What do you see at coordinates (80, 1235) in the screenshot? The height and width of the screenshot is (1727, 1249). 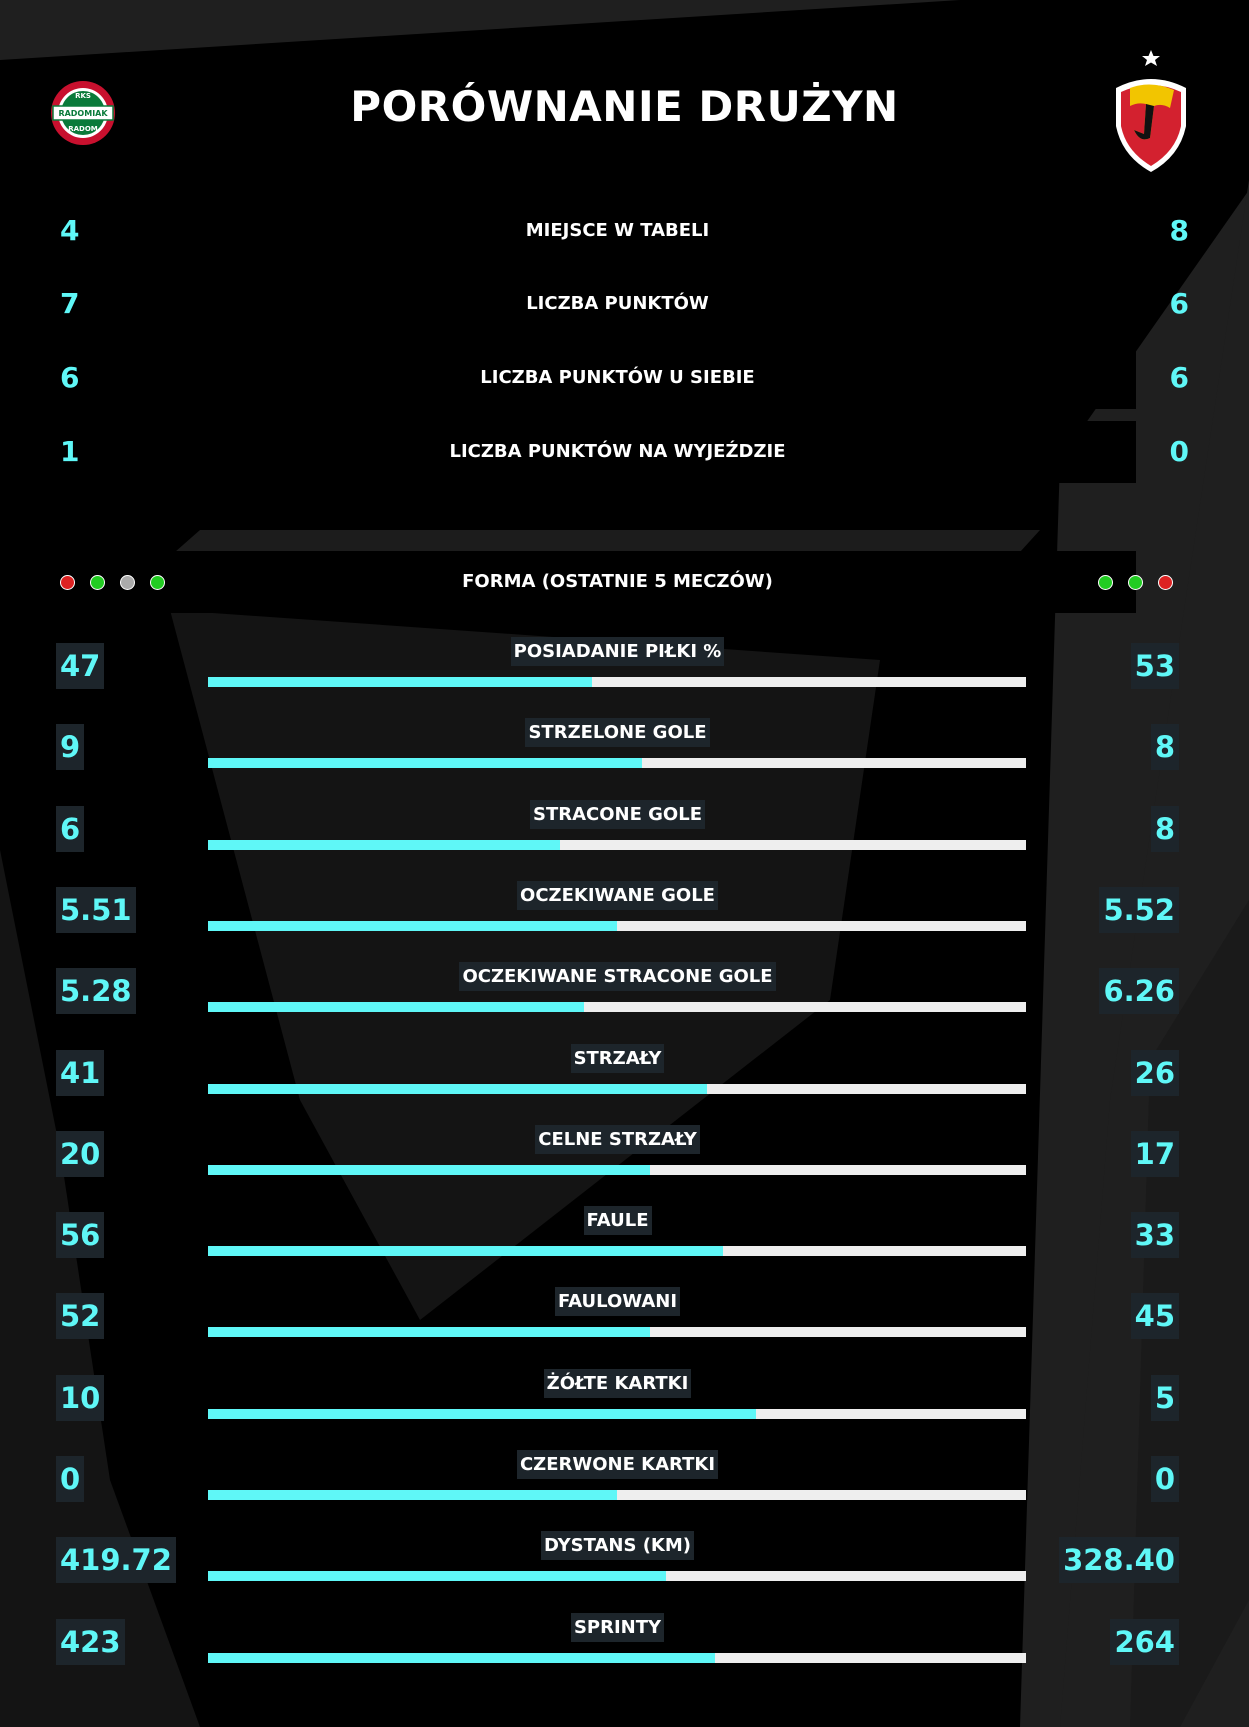 I see `home-value: 56` at bounding box center [80, 1235].